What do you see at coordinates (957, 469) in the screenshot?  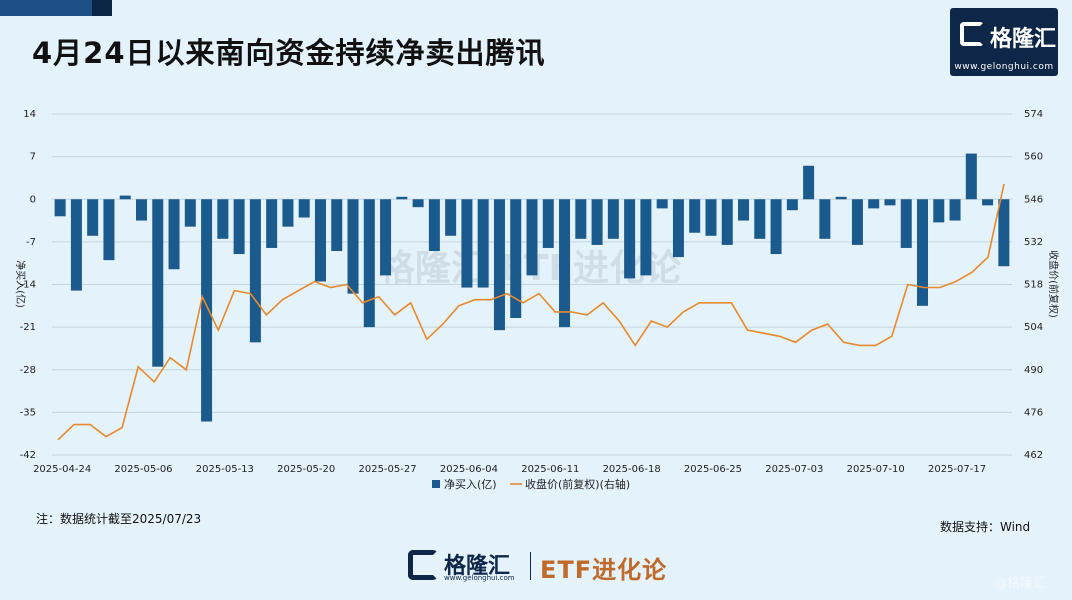 I see `x-tick-label: 2025-07-17` at bounding box center [957, 469].